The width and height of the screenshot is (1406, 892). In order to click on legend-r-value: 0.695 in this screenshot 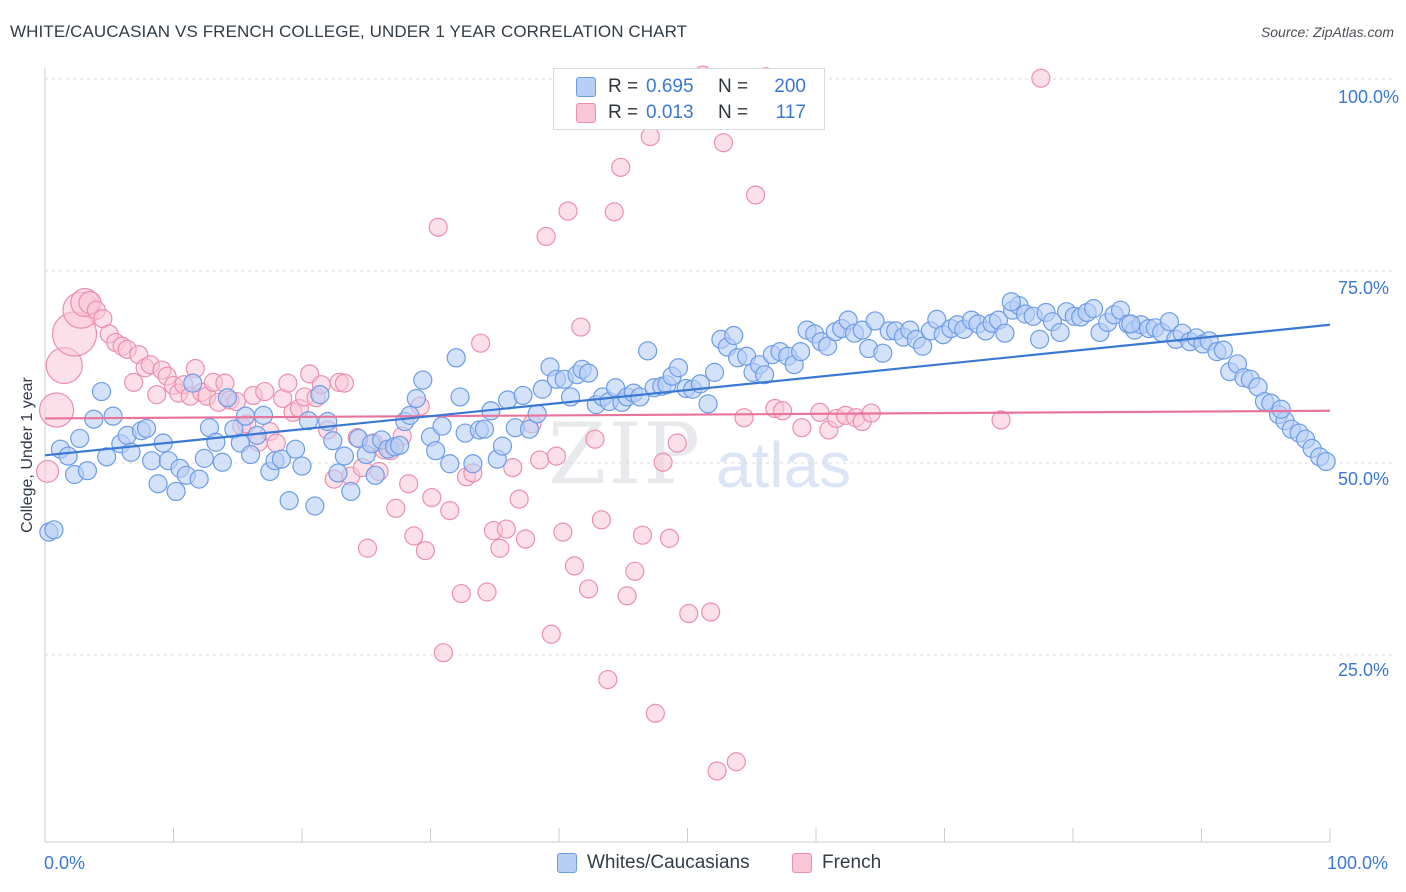, I will do `click(670, 86)`.